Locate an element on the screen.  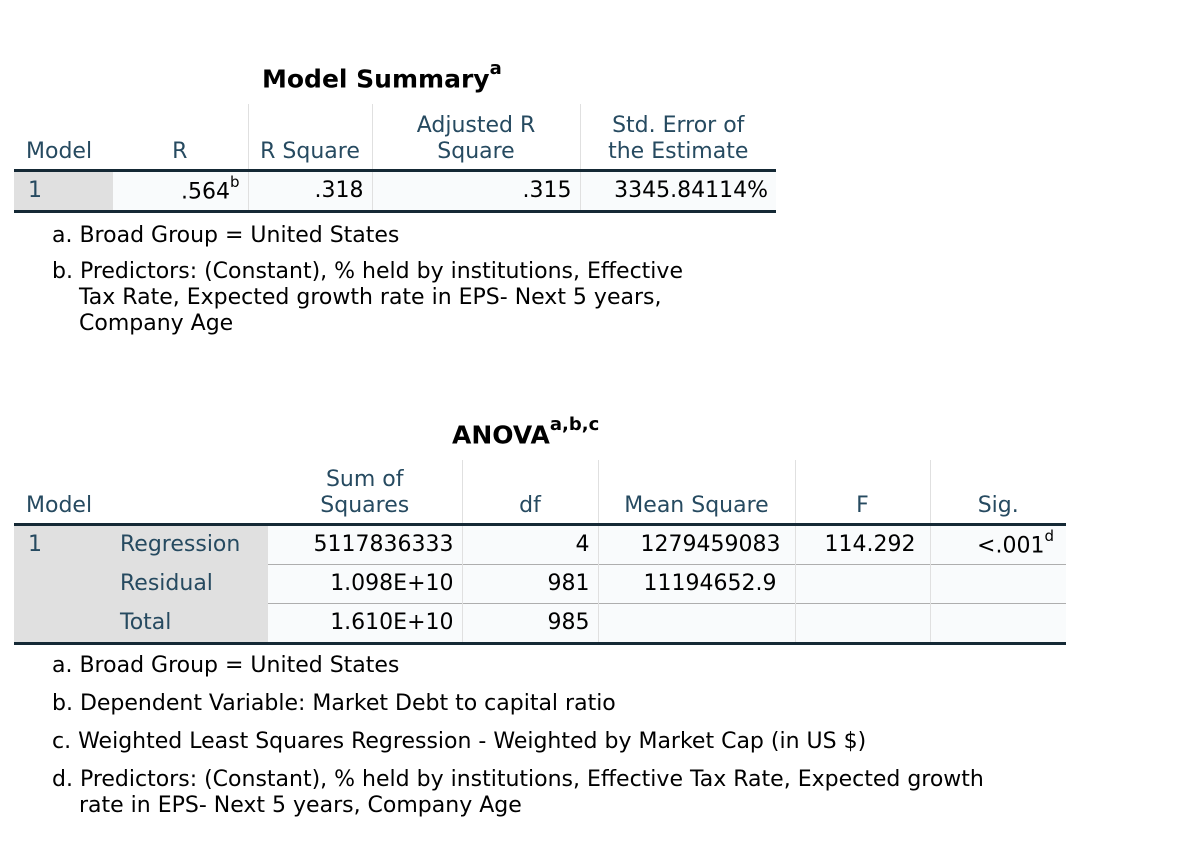
table-row: Total 1.610E+10 985 is located at coordinates (540, 623).